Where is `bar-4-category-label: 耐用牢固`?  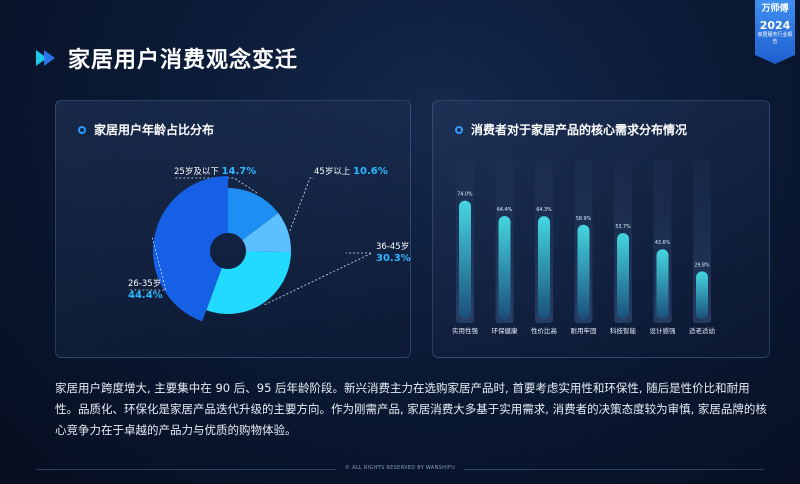
bar-4-category-label: 耐用牢固 is located at coordinates (584, 330).